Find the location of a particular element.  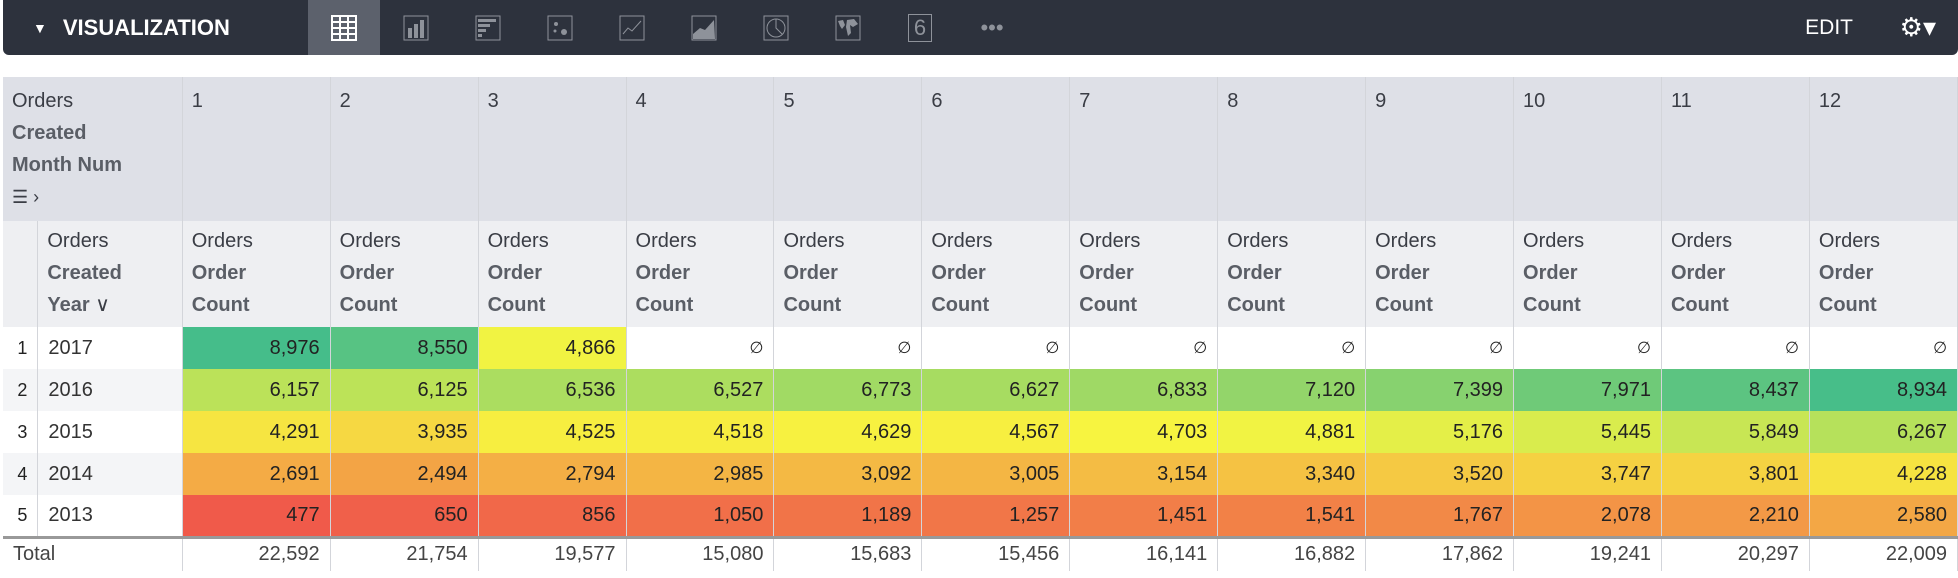

row-number: 5 is located at coordinates (21, 516).